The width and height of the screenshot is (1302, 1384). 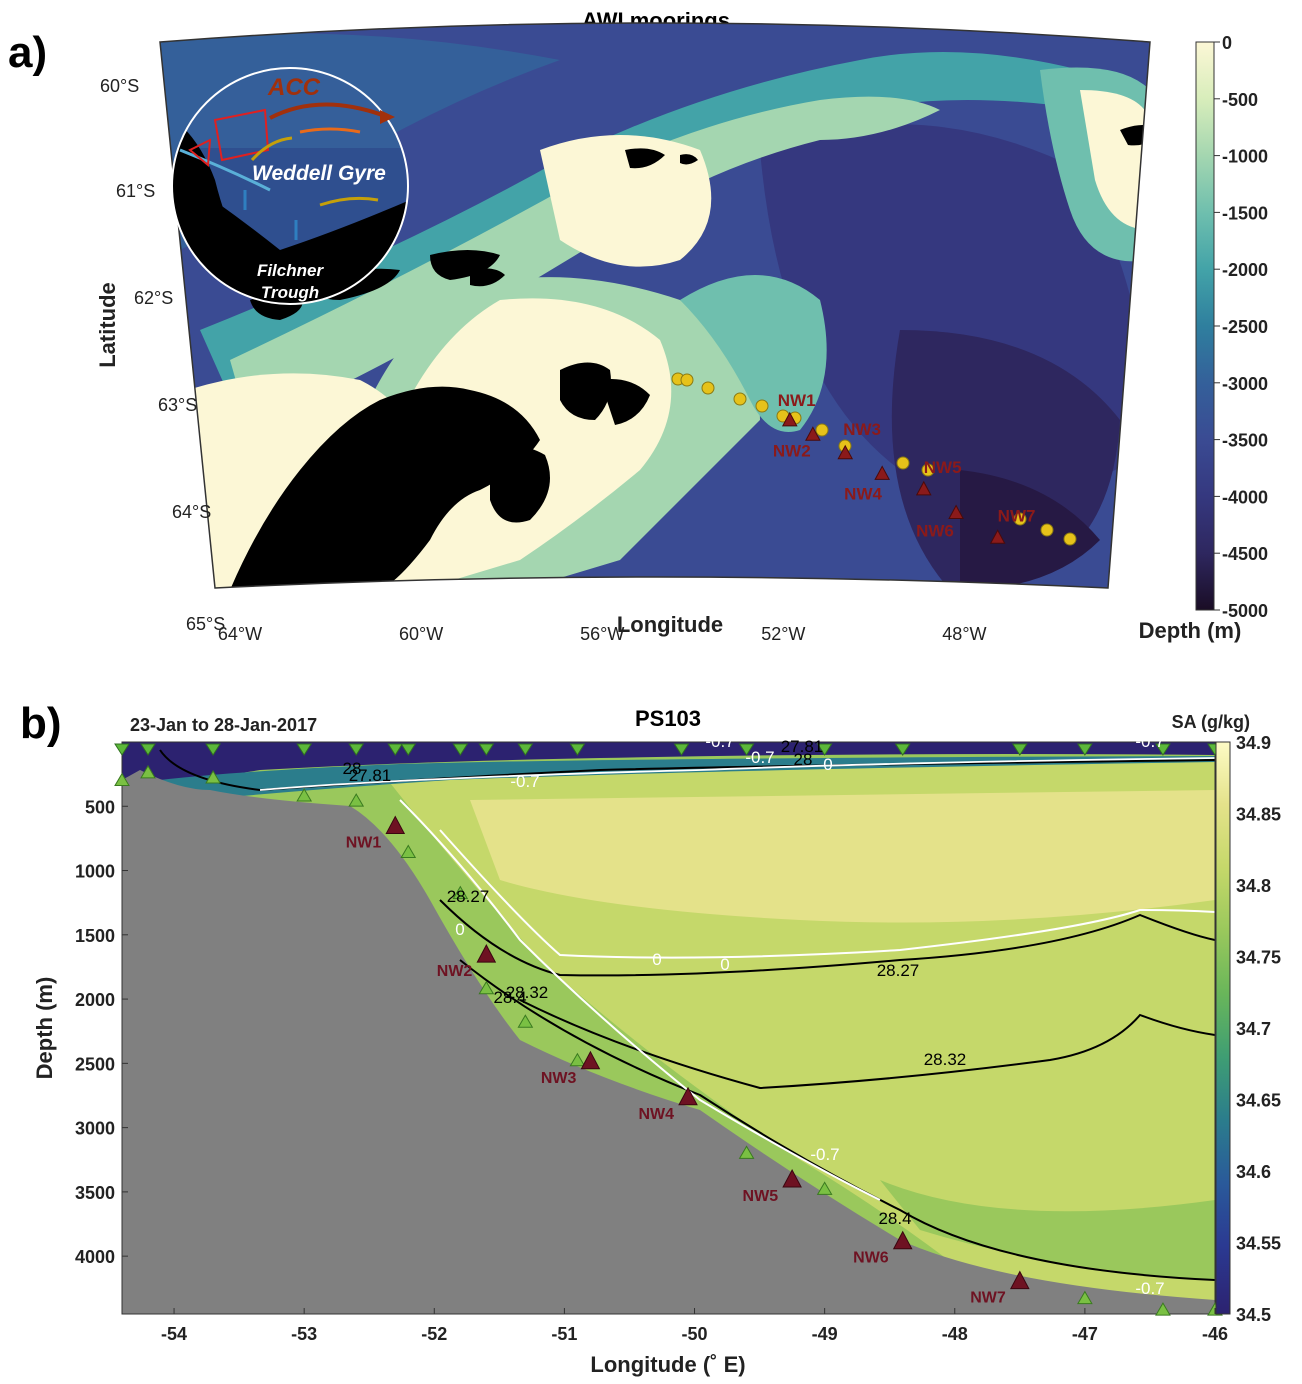 I want to click on sa-colorbar-ticks: 34.9 34.85 34.8 34.75 34.7 34.65 34.6 34.55 34.5, so click(x=1258, y=1029).